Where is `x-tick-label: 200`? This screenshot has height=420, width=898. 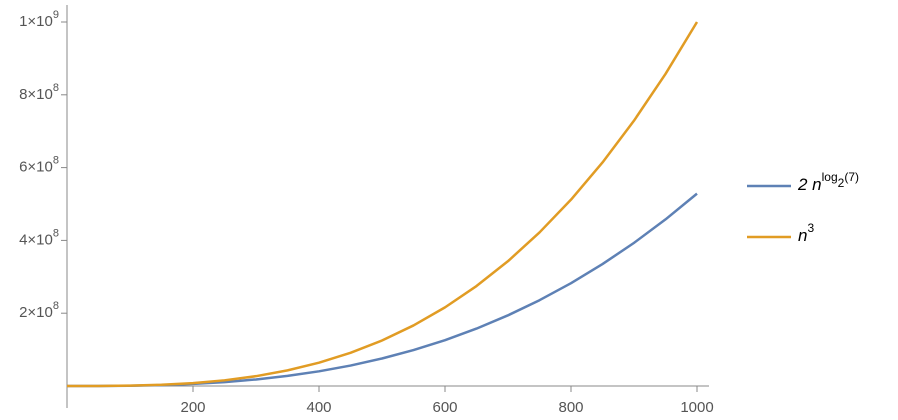
x-tick-label: 200 is located at coordinates (192, 407).